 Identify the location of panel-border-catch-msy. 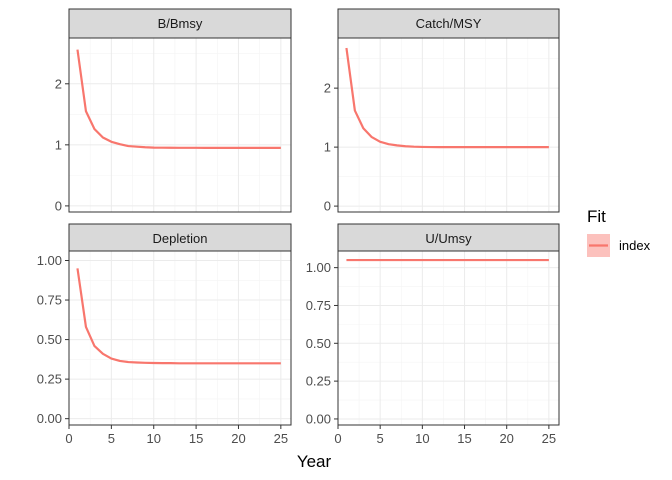
(448, 125).